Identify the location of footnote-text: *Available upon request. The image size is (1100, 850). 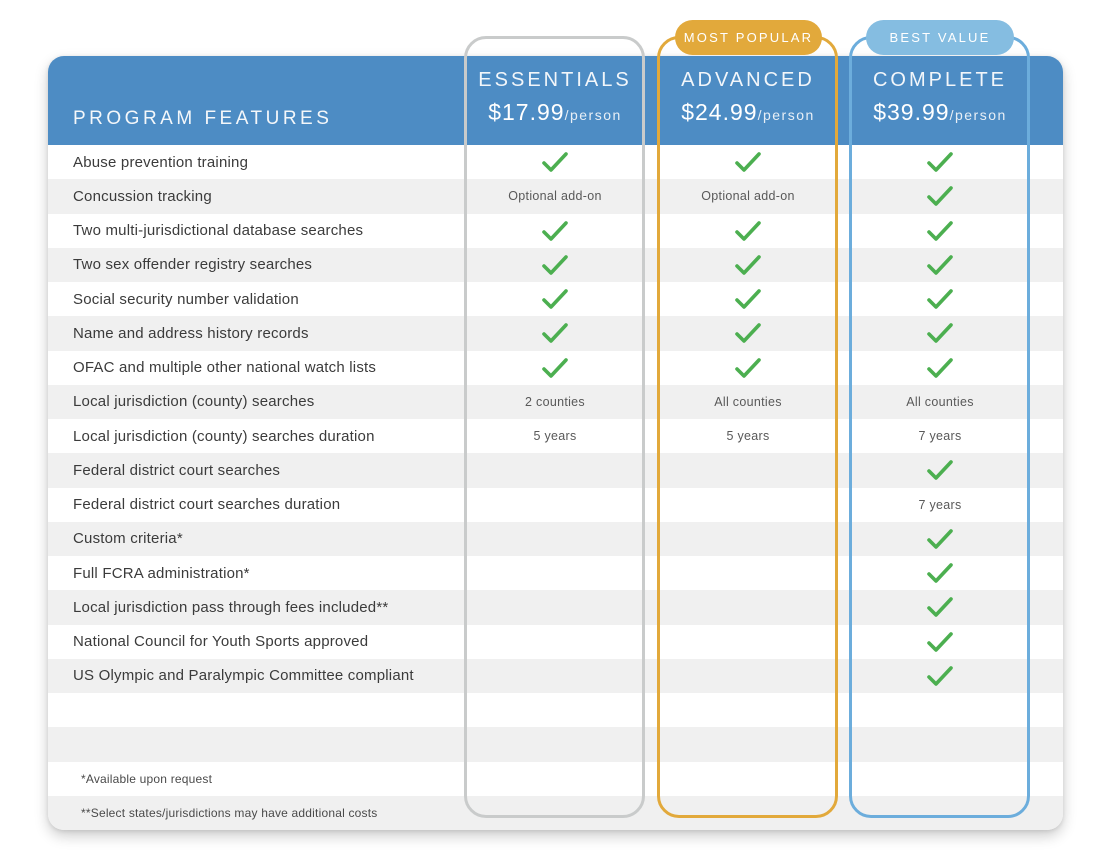
(147, 778).